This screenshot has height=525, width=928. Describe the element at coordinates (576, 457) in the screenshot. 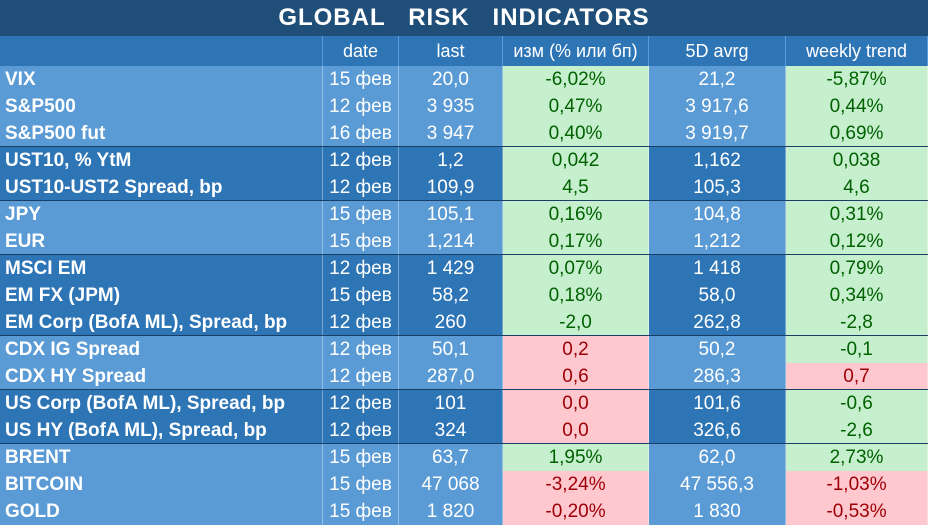

I see `change-cell: 1,95%` at that location.